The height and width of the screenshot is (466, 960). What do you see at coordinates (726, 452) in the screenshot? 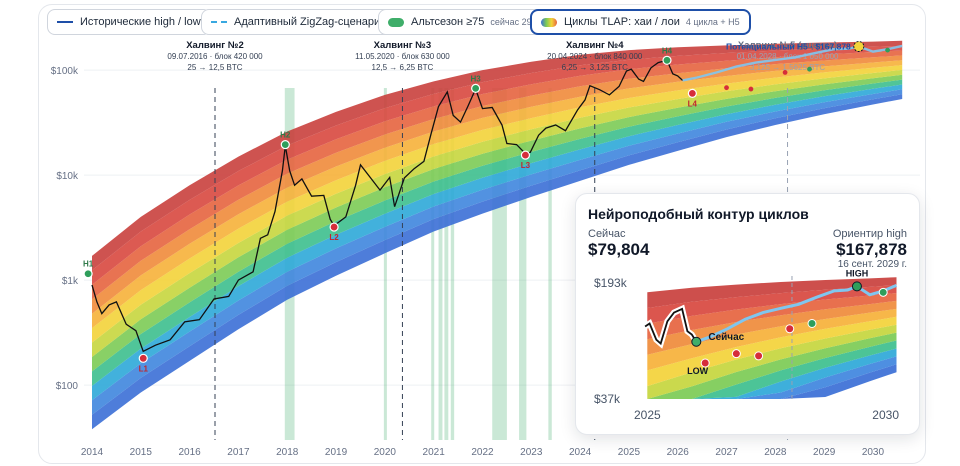
I see `x-tick-label: 2027` at bounding box center [726, 452].